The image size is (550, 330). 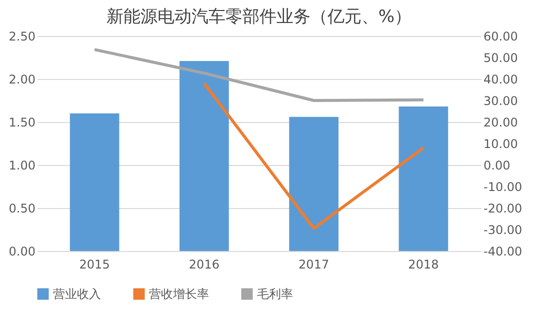 I want to click on y2-tick-label: -10.00, so click(x=503, y=187).